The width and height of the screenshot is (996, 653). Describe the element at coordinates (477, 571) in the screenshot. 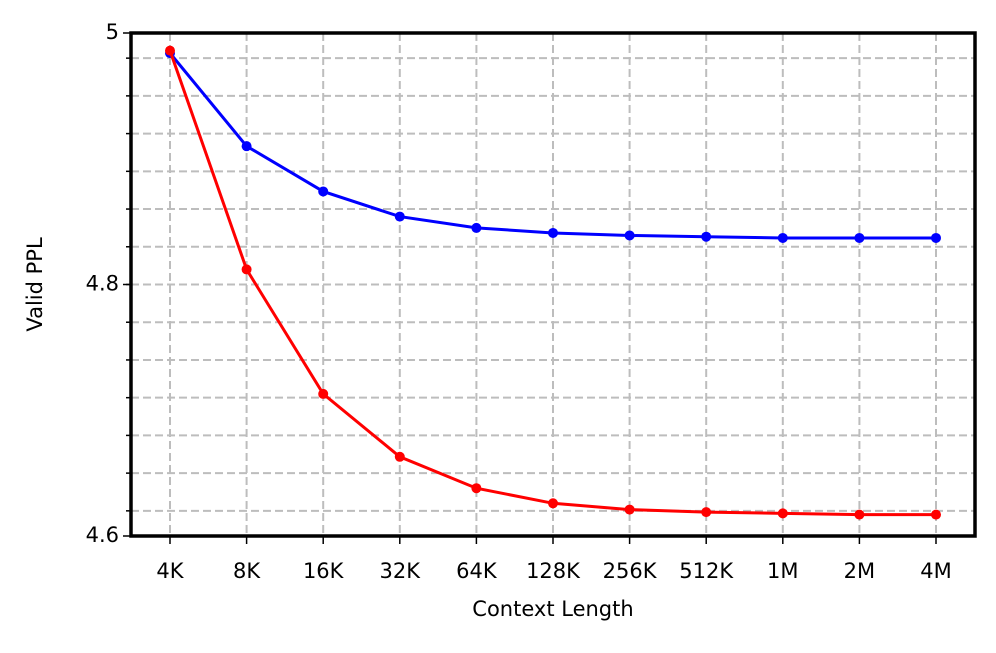

I see `x-tick-label: 64K` at that location.